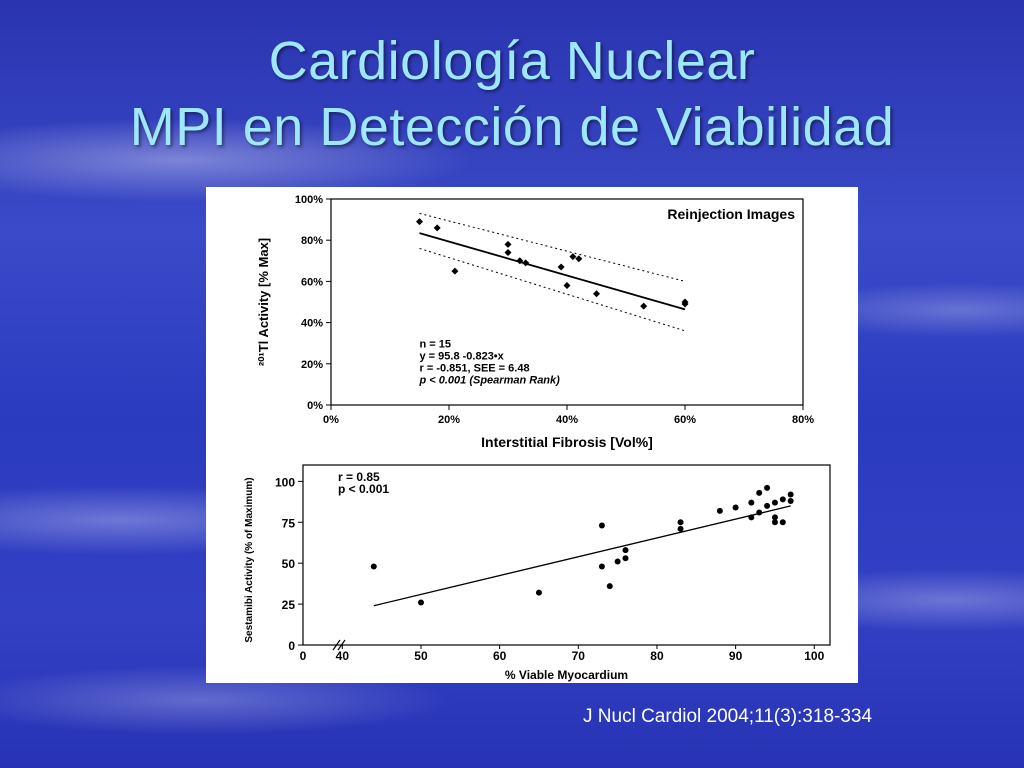 The height and width of the screenshot is (768, 1024). What do you see at coordinates (291, 646) in the screenshot?
I see `y-tick-label: 0` at bounding box center [291, 646].